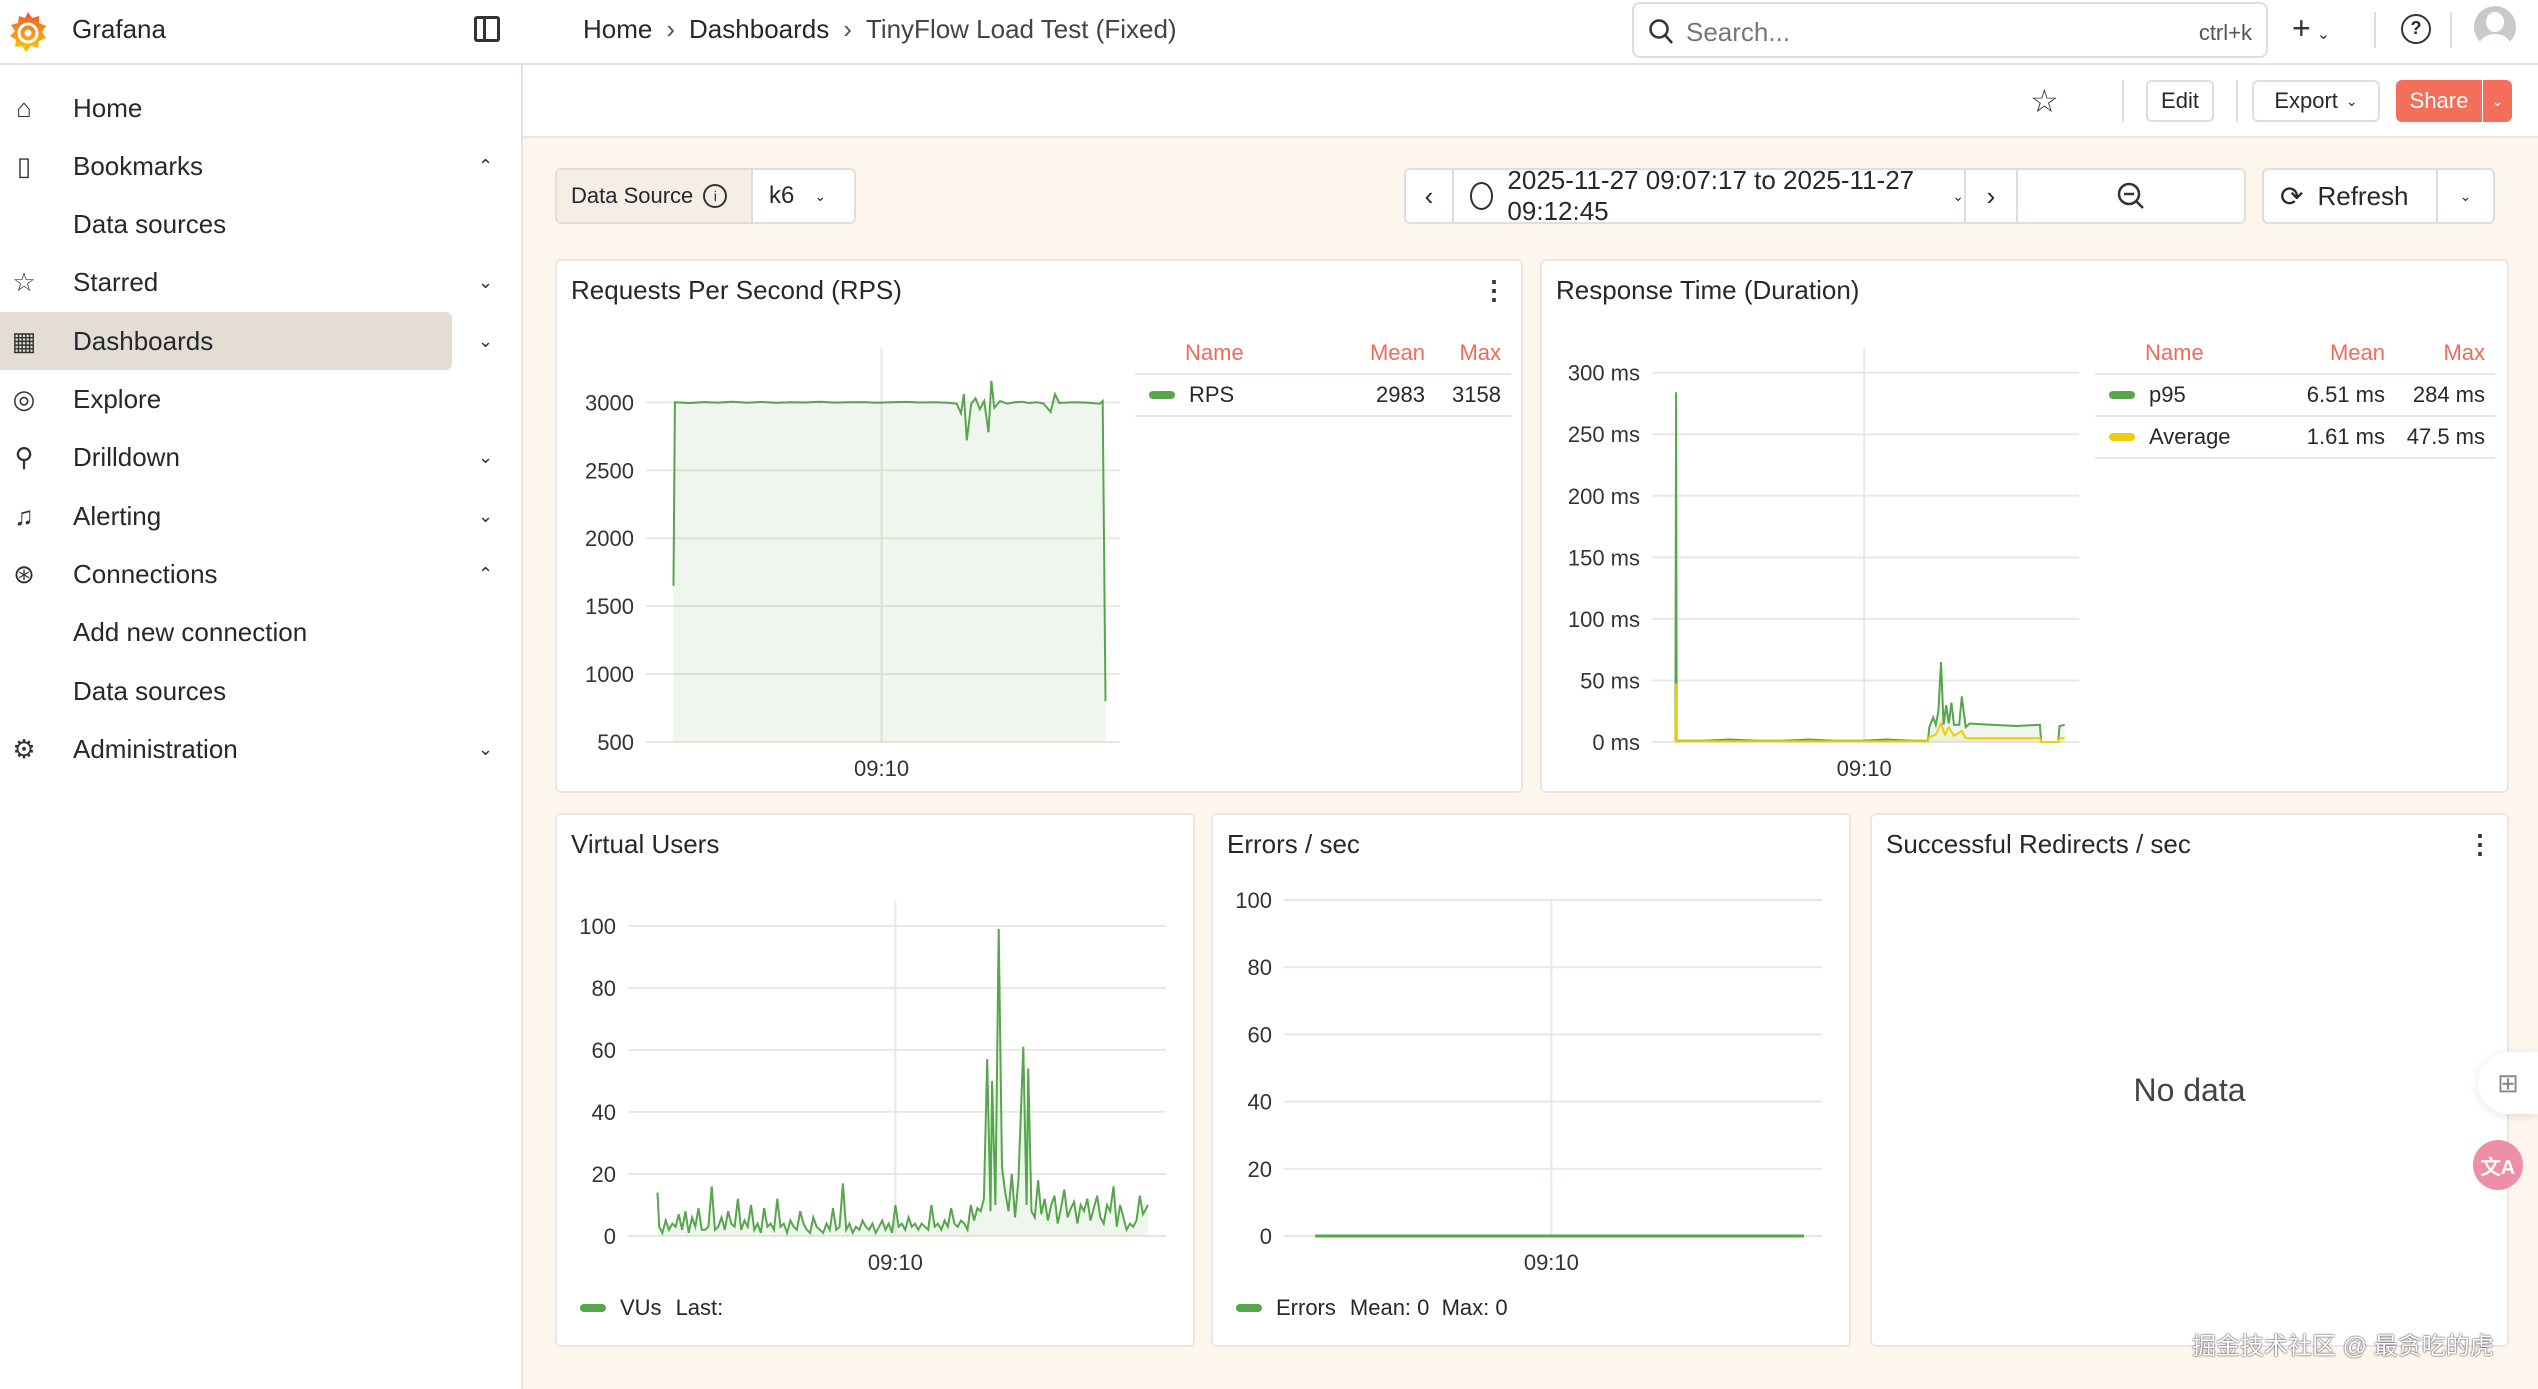 Image resolution: width=2538 pixels, height=1389 pixels. Describe the element at coordinates (1869, 713) in the screenshot. I see `series-line-average` at that location.